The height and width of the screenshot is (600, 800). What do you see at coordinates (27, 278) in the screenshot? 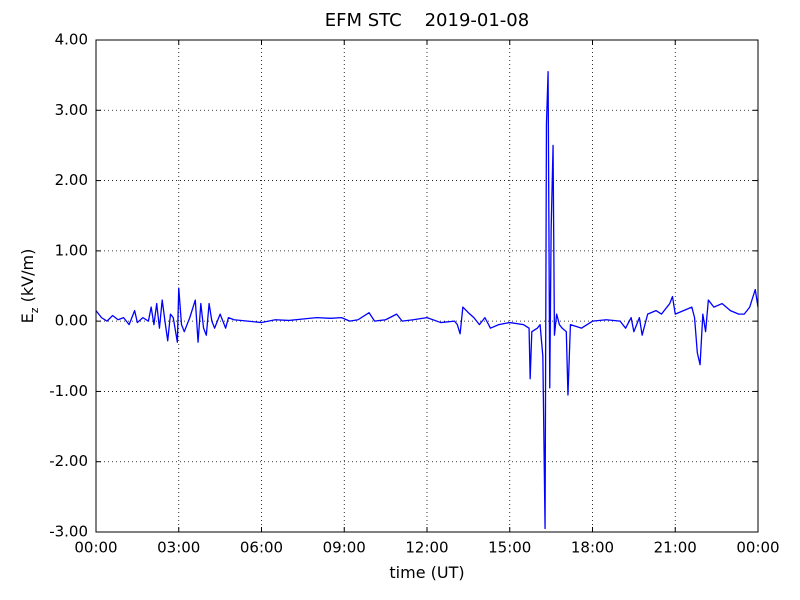
I see `y-axis-label-unit: (kV/m)` at bounding box center [27, 278].